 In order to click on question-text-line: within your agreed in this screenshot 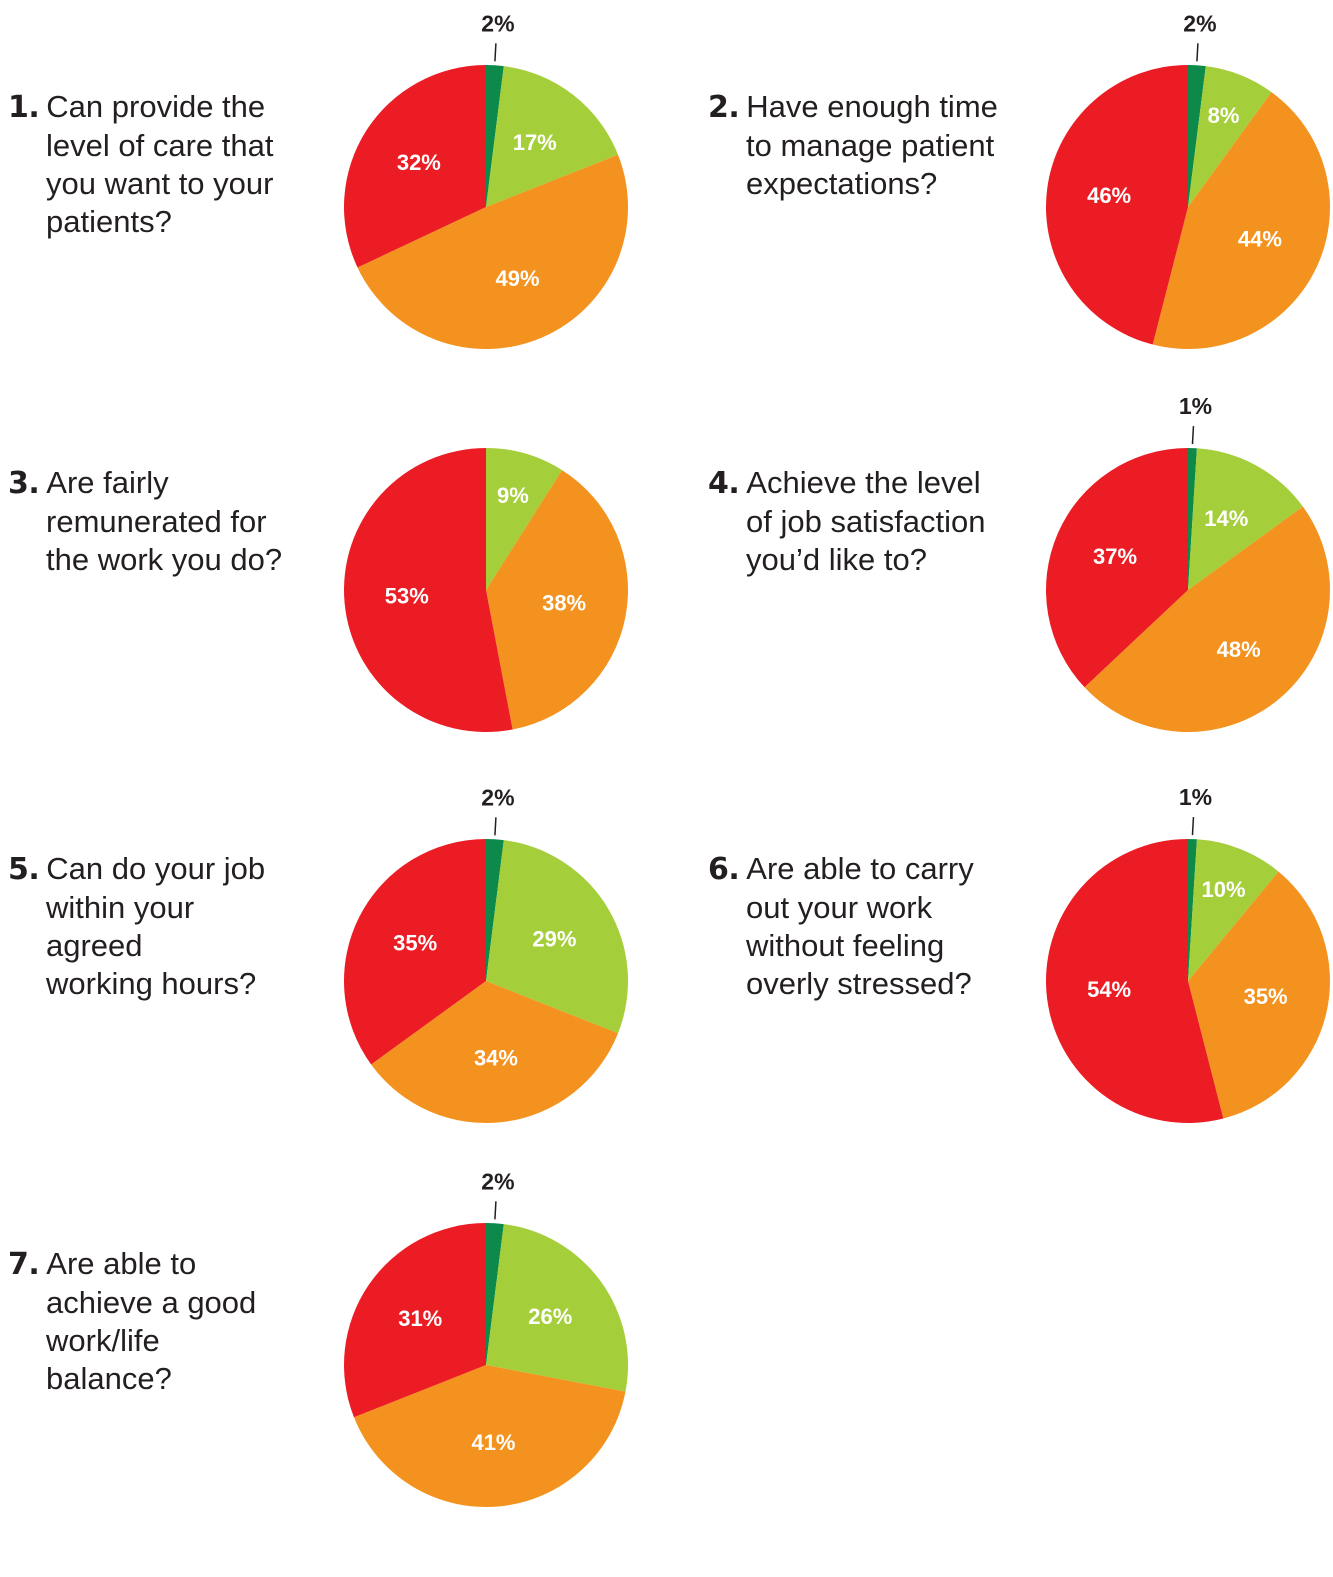, I will do `click(120, 926)`.